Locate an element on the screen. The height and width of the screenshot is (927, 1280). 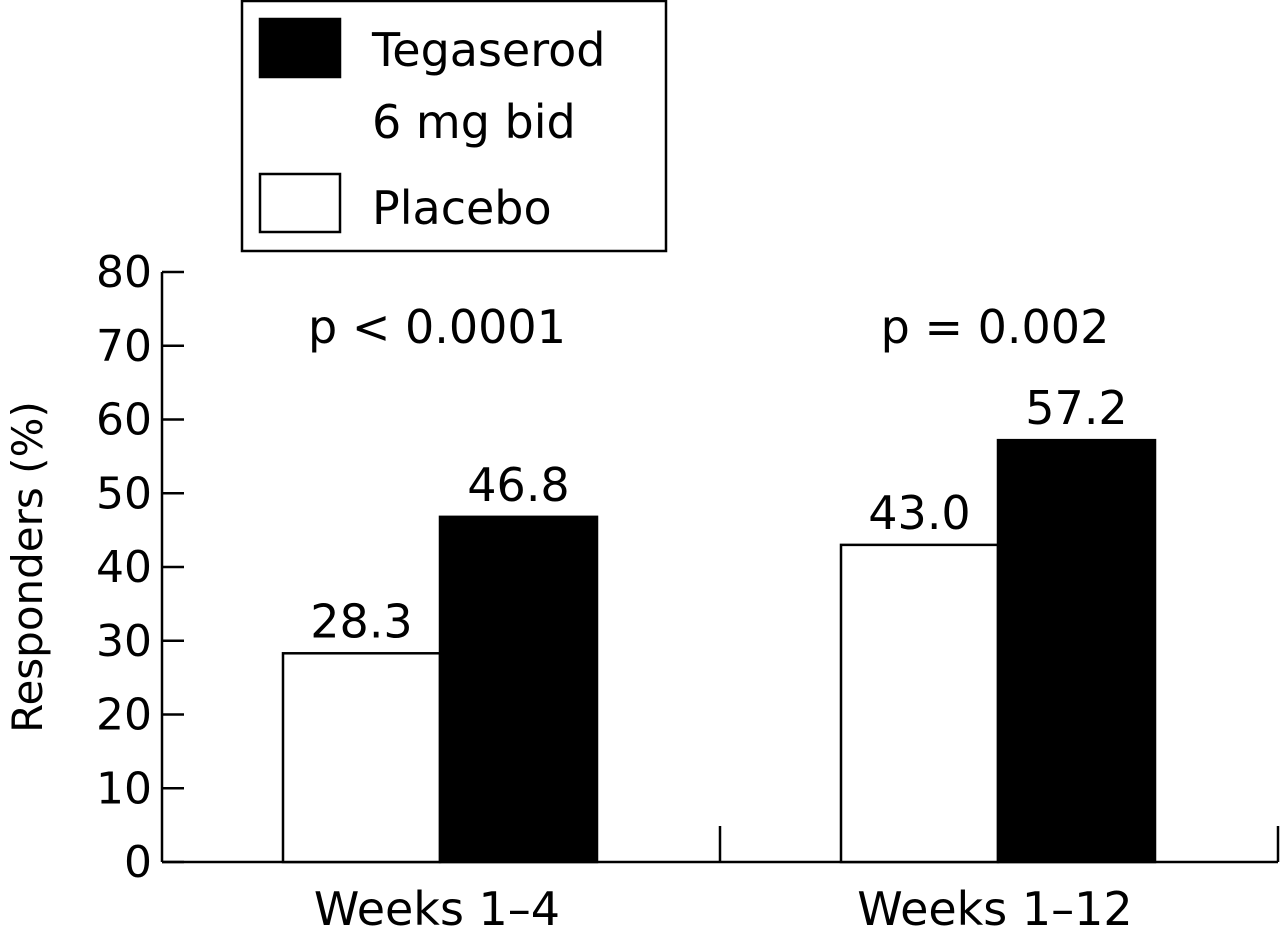
data-label-placebo-2: 43.0 is located at coordinates (919, 513).